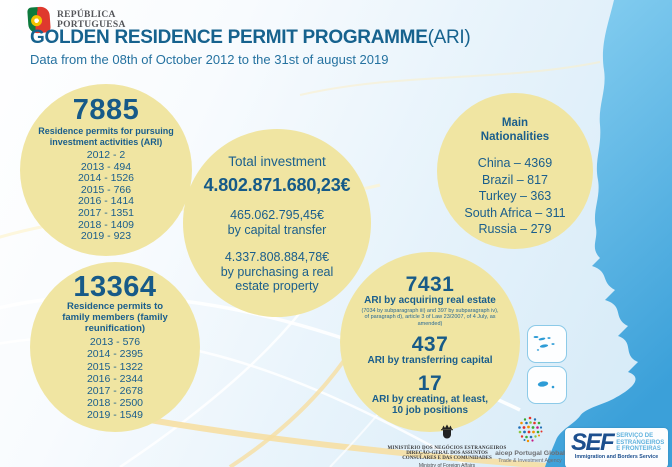 The height and width of the screenshot is (467, 672). Describe the element at coordinates (229, 37) in the screenshot. I see `page-title-main: GOLDEN RESIDENCE PERMIT PROGRAMME` at that location.